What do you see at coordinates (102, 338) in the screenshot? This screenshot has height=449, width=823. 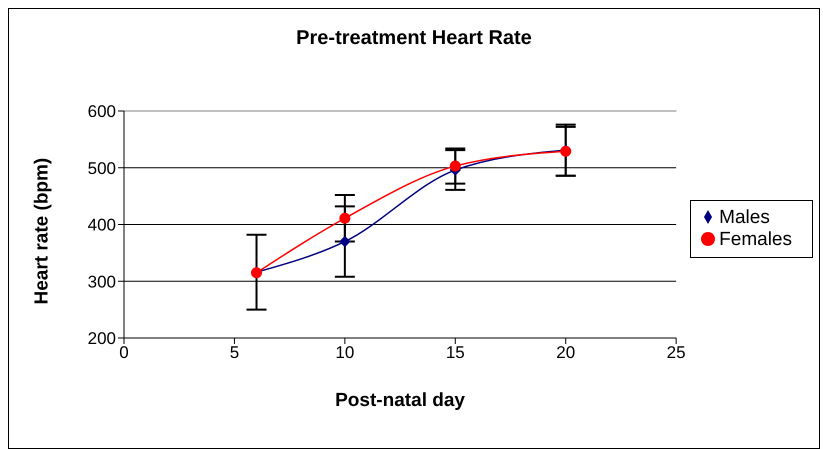 I see `y-tick-label: 200` at bounding box center [102, 338].